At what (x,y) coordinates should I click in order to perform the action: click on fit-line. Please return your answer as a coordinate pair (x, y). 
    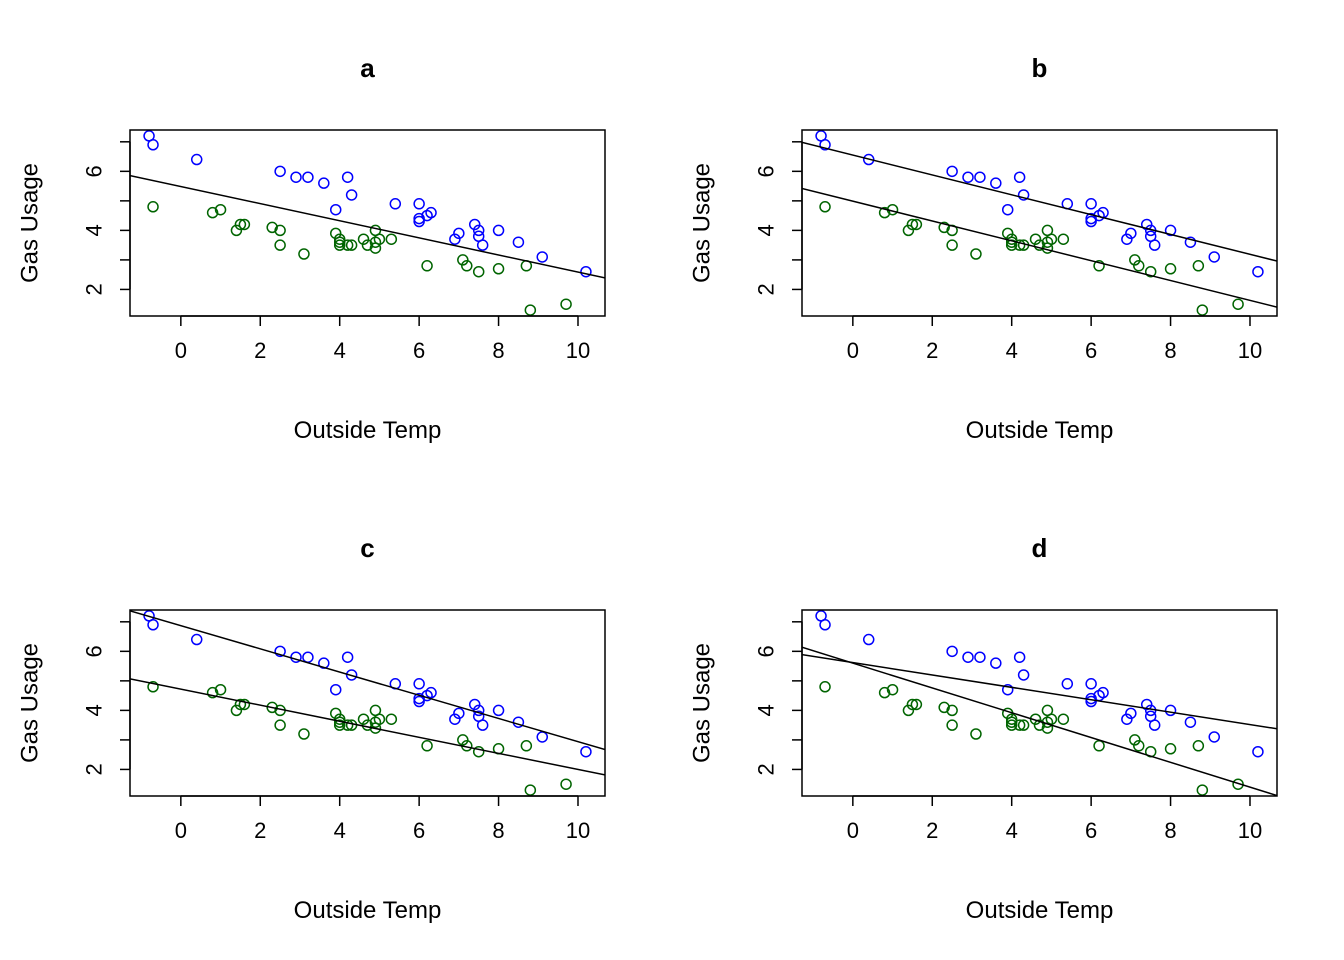
    Looking at the image, I should click on (367, 680).